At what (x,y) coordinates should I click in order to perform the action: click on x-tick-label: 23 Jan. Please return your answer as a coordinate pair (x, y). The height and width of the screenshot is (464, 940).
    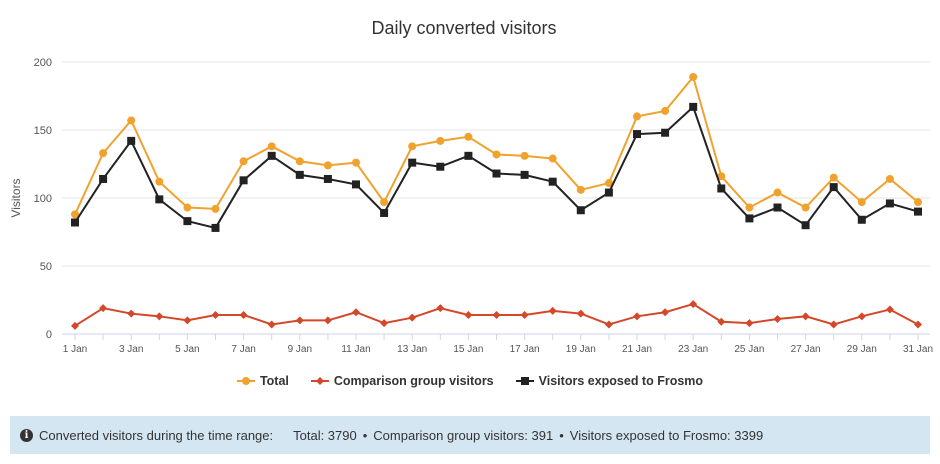
    Looking at the image, I should click on (693, 349).